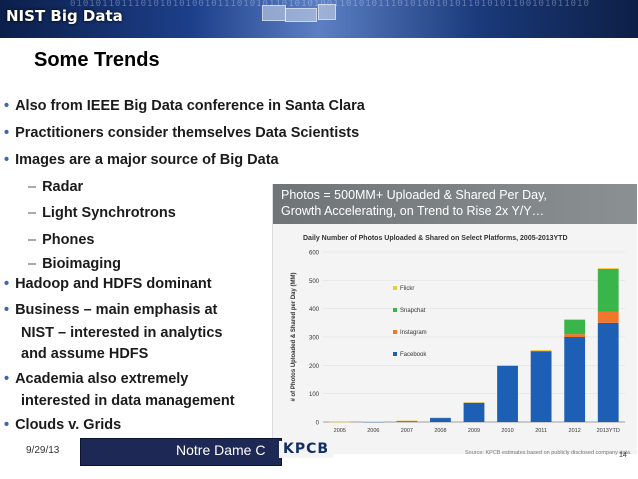 The width and height of the screenshot is (638, 479). I want to click on x-tick-label: 2009, so click(474, 431).